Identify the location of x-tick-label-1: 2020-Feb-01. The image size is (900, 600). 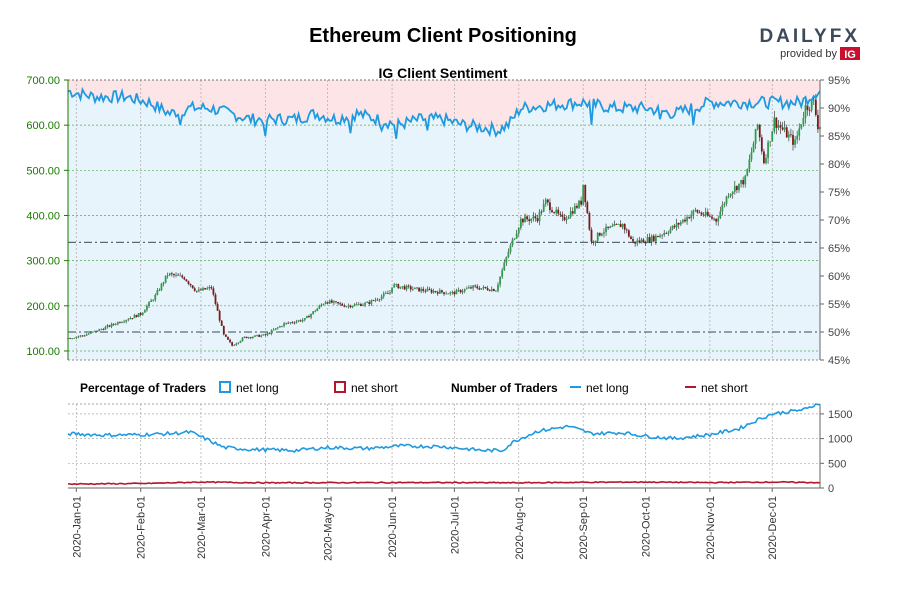
(142, 527).